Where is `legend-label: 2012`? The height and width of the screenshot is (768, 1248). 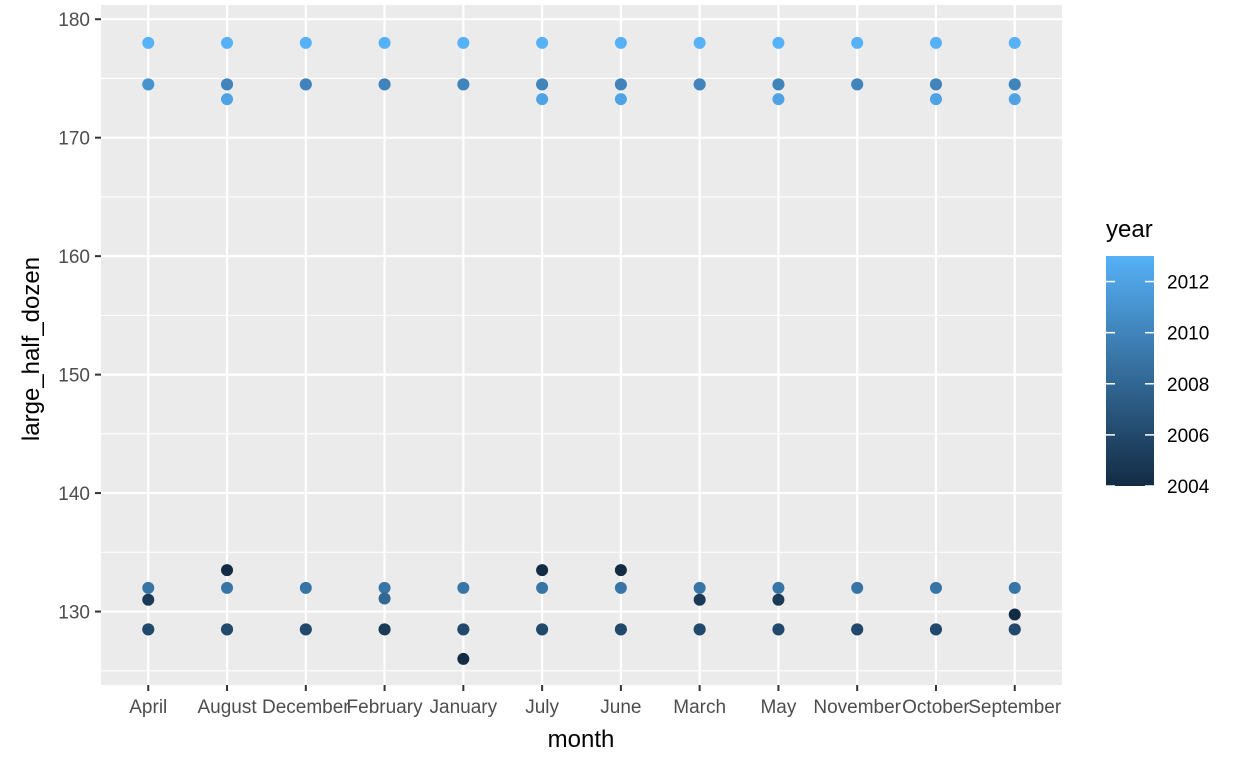 legend-label: 2012 is located at coordinates (1188, 283).